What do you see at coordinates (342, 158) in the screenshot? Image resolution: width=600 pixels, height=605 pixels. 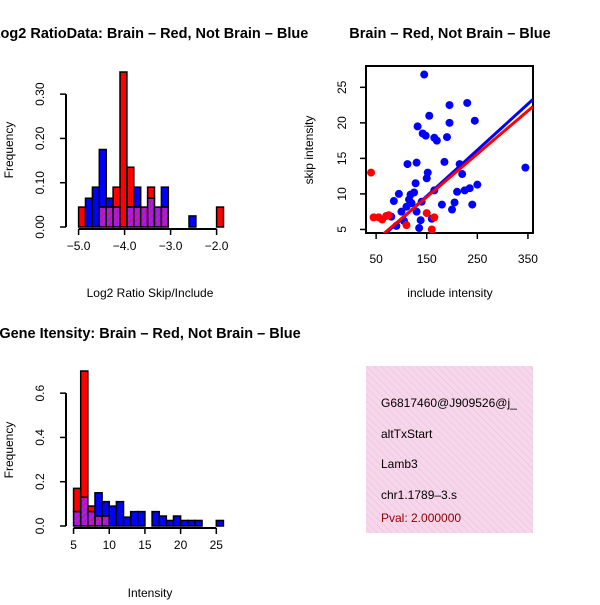 I see `scatter-y-tick-label: 15` at bounding box center [342, 158].